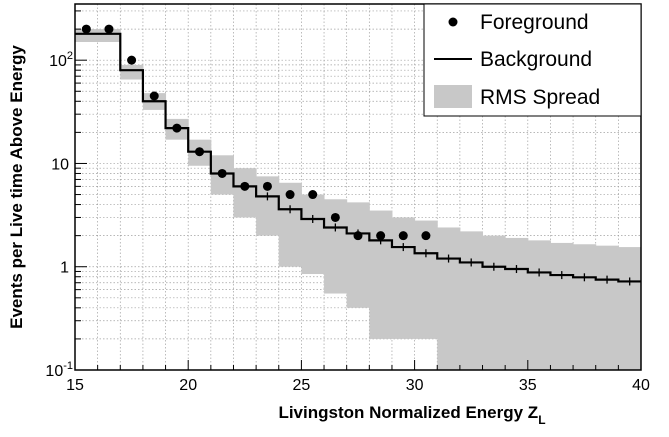 The image size is (669, 437). I want to click on x-tick-label: 20, so click(188, 385).